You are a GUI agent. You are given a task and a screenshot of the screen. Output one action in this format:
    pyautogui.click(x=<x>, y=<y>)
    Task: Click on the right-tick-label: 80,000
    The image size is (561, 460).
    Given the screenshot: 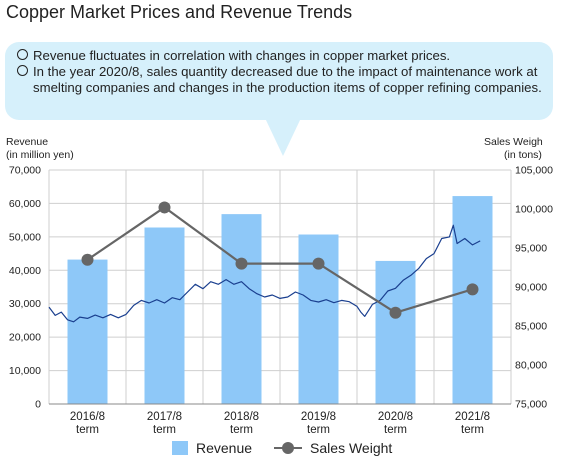 What is the action you would take?
    pyautogui.click(x=531, y=366)
    